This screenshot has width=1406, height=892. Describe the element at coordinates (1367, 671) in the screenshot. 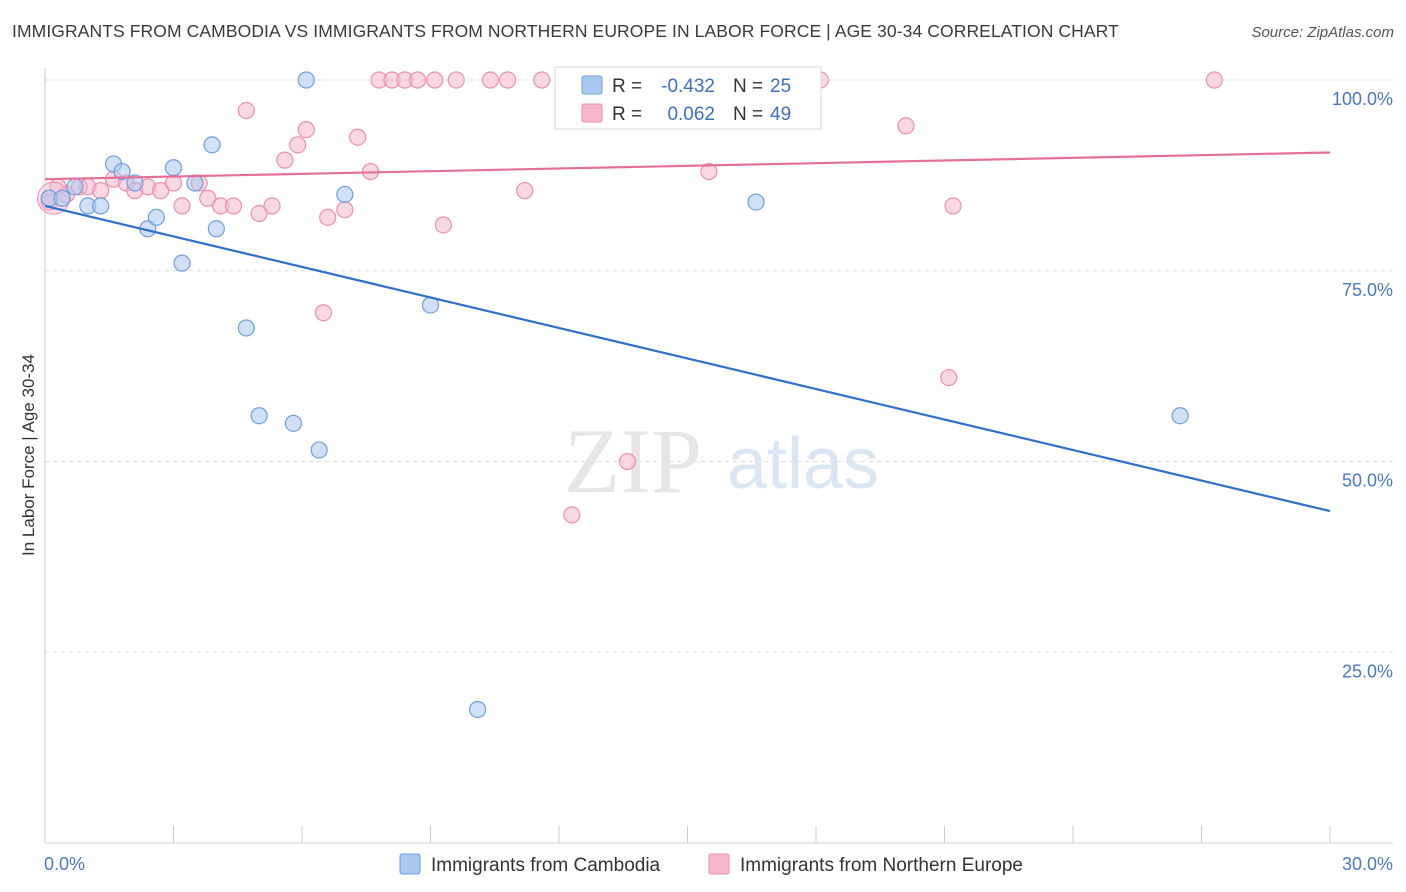

I see `y-tick-label: 25.0%` at that location.